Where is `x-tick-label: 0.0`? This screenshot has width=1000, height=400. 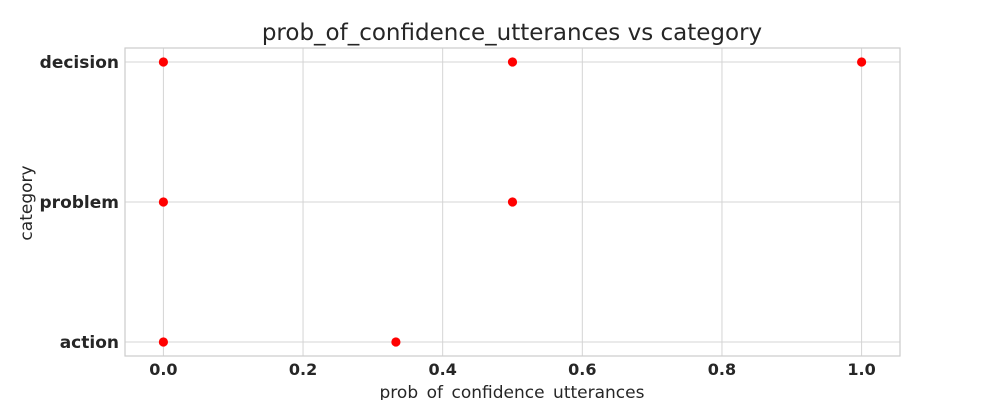
x-tick-label: 0.0 is located at coordinates (163, 369).